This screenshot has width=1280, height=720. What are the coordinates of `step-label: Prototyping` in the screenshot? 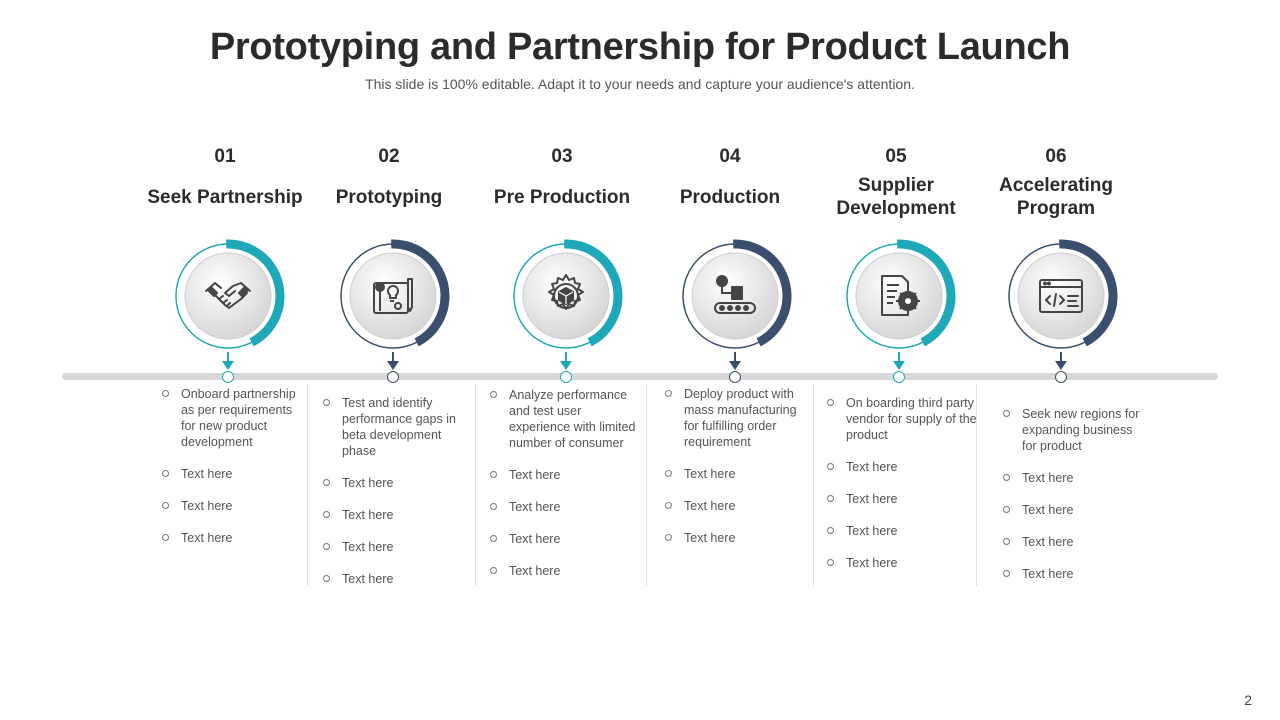 It's located at (389, 197).